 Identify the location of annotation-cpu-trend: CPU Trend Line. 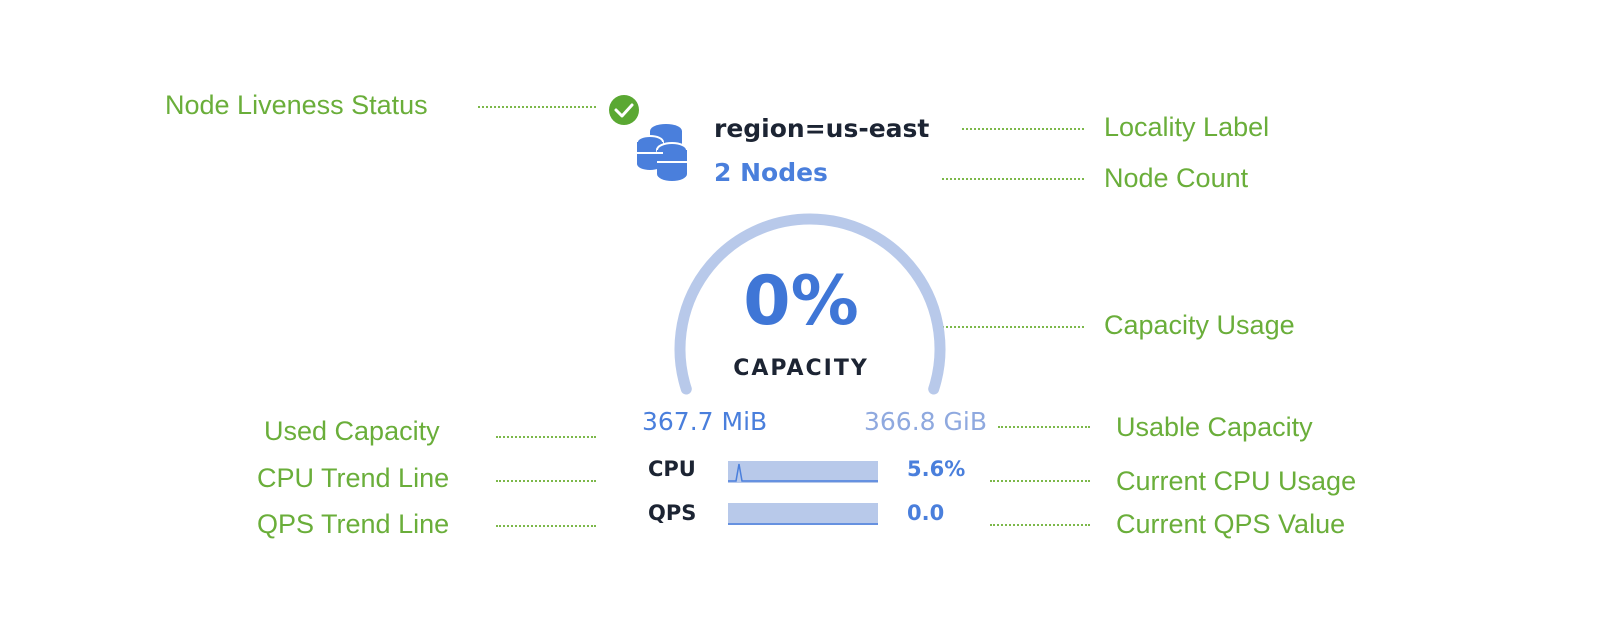
(353, 478).